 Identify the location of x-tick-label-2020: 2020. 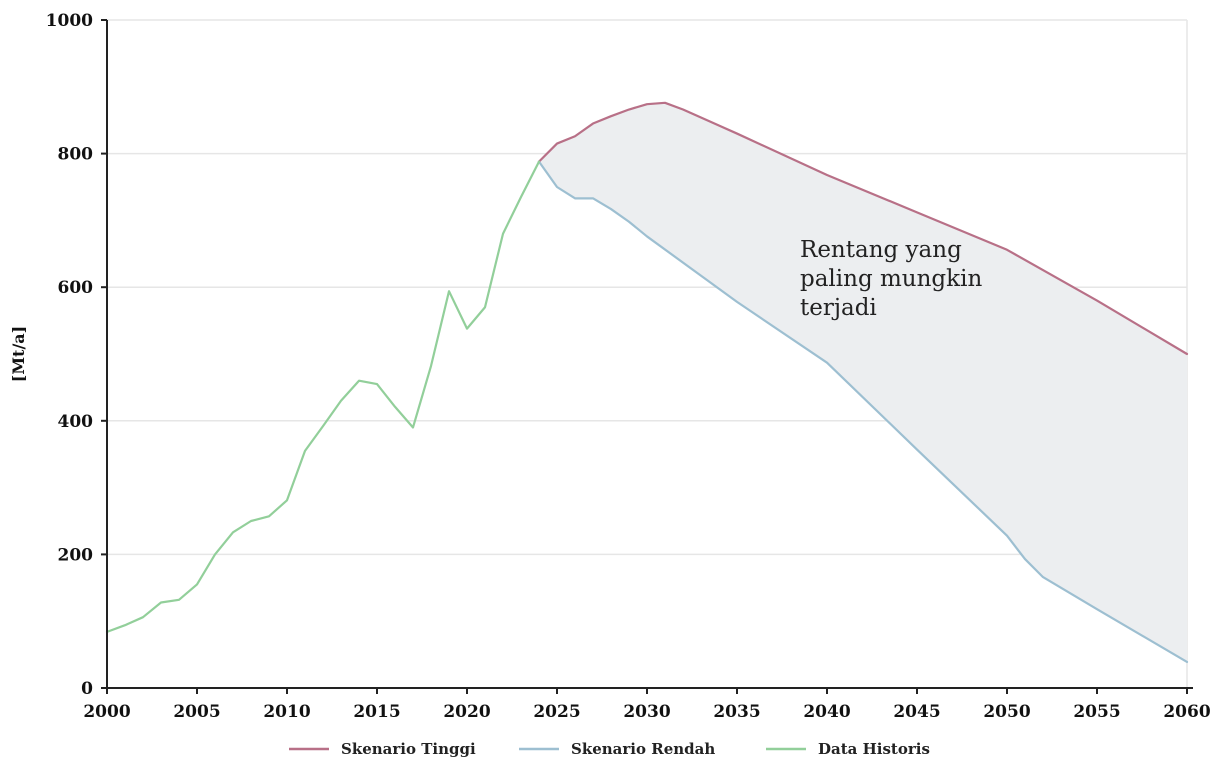
(466, 712).